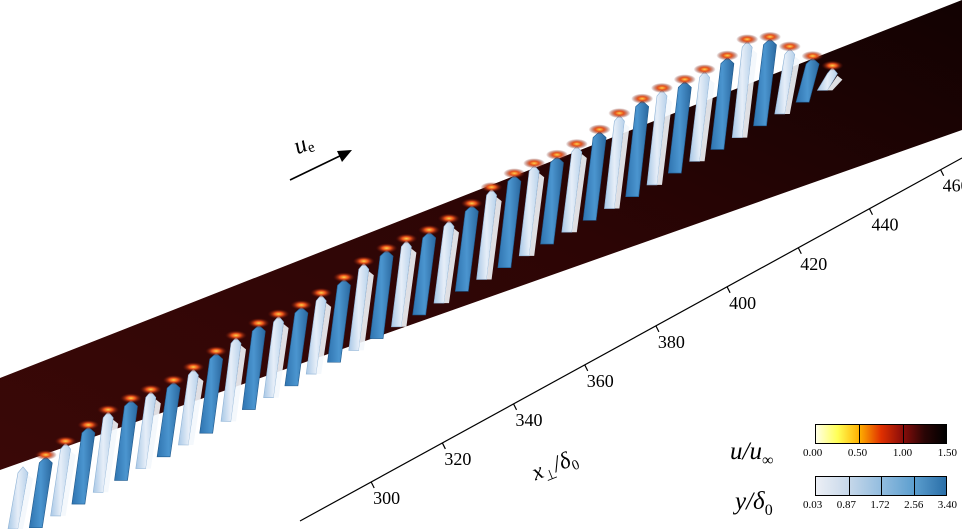 This screenshot has width=962, height=529. Describe the element at coordinates (600, 381) in the screenshot. I see `x-tick-label: 360` at that location.